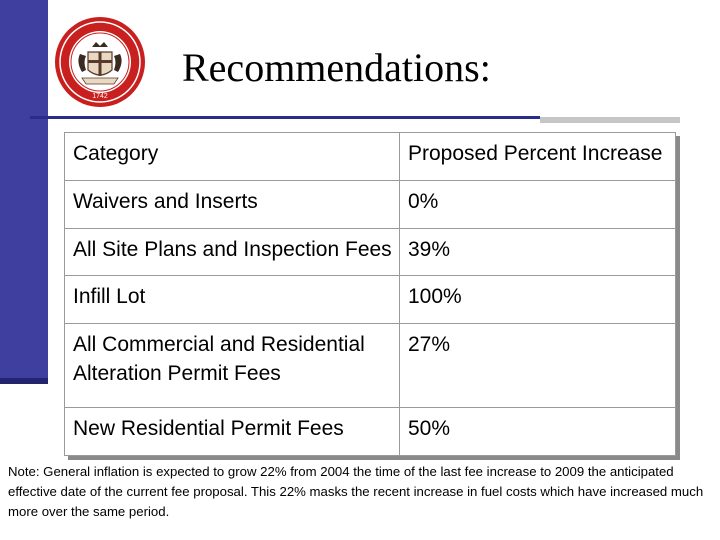 The image size is (720, 540). I want to click on title-divider, so click(285, 117).